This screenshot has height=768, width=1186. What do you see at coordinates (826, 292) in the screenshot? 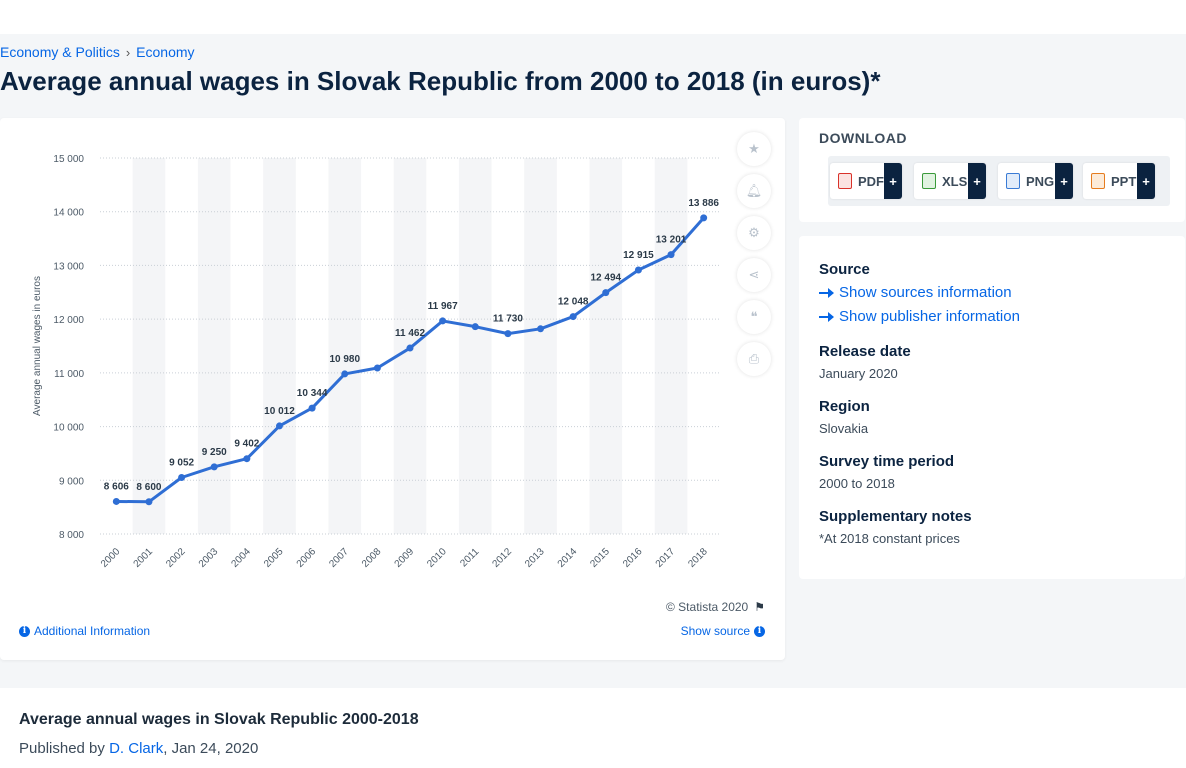
I see `arrow-right-icon` at bounding box center [826, 292].